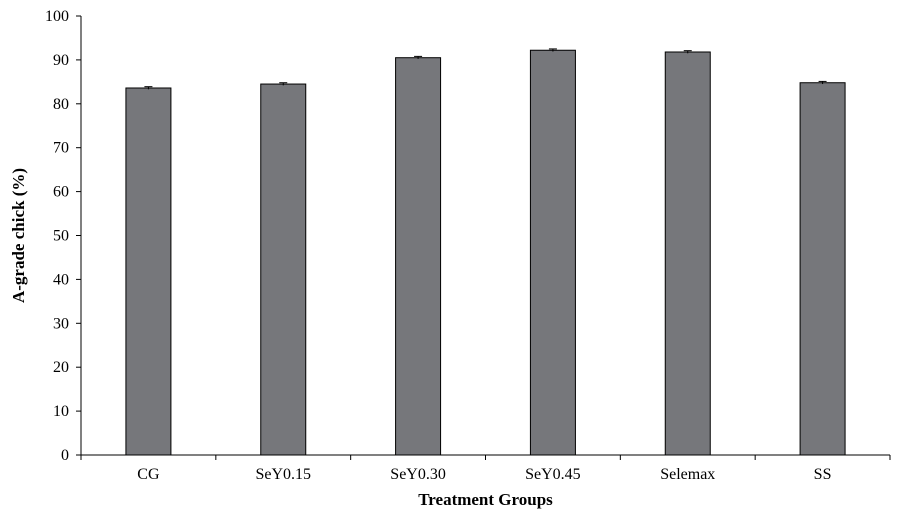 The image size is (910, 520). Describe the element at coordinates (57, 16) in the screenshot. I see `y-tick-label: 100` at that location.